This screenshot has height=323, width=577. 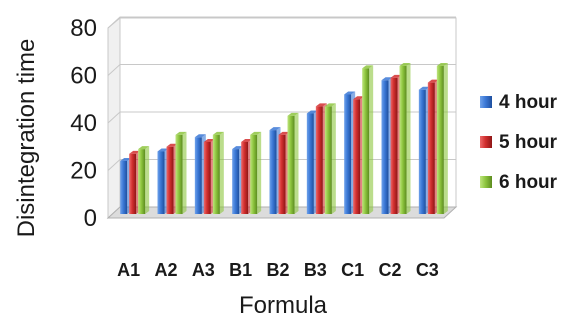 I want to click on y-tick-label: 60, so click(x=83, y=76).